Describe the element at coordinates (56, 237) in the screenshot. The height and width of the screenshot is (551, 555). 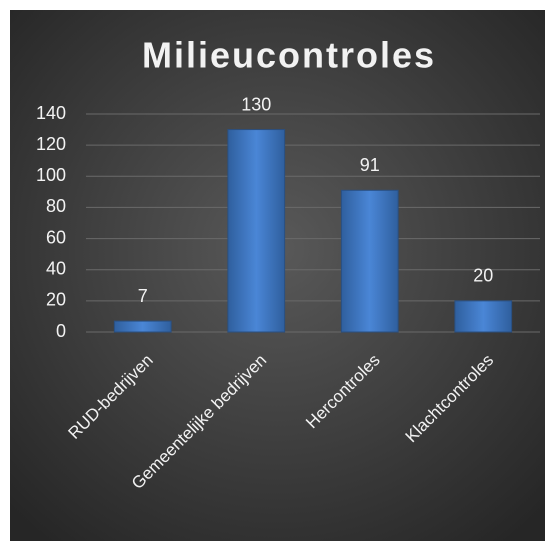
I see `y-tick-label: 60` at that location.